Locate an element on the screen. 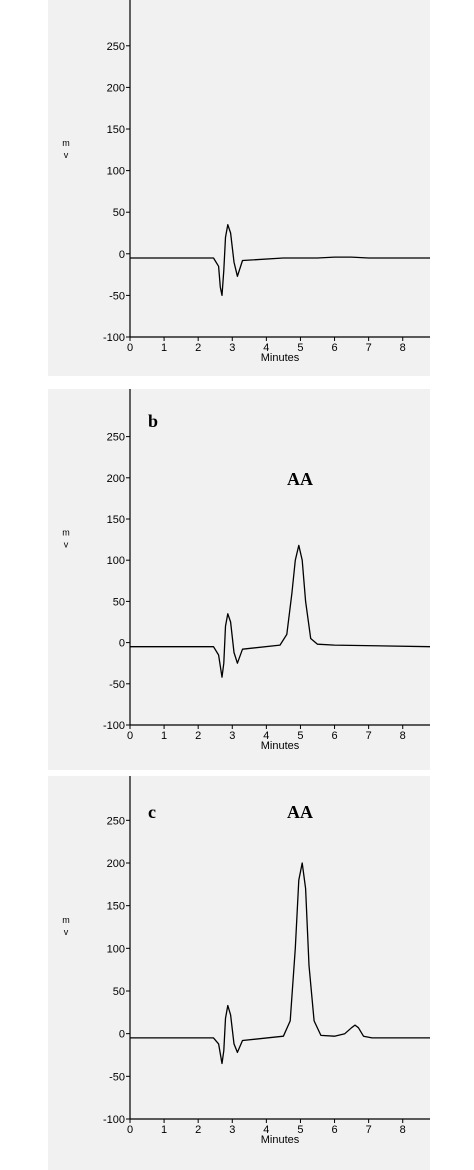 The width and height of the screenshot is (474, 1170). panel-letter: c is located at coordinates (152, 812).